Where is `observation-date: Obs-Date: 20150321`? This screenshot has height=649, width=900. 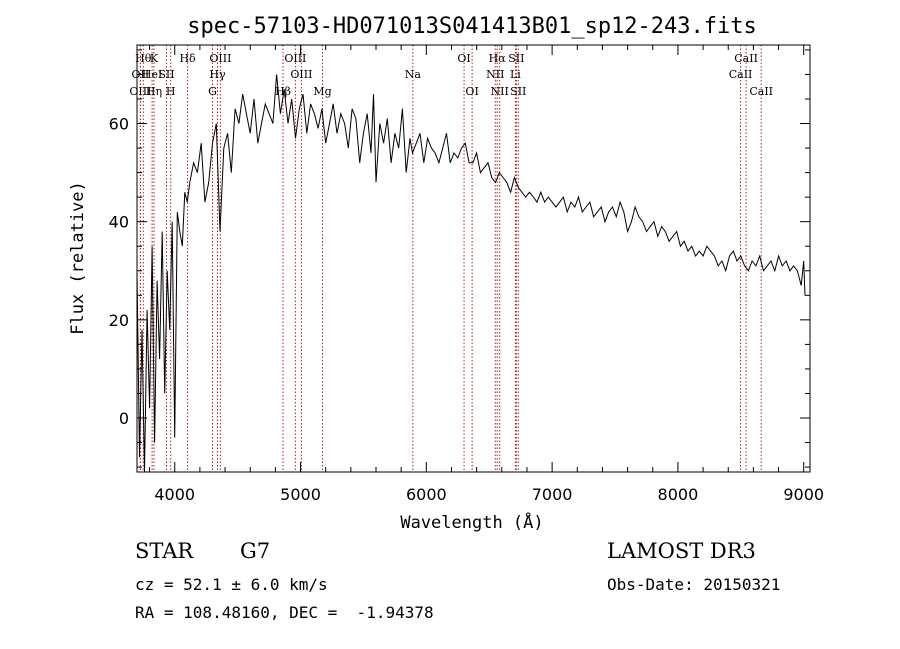 observation-date: Obs-Date: 20150321 is located at coordinates (694, 584).